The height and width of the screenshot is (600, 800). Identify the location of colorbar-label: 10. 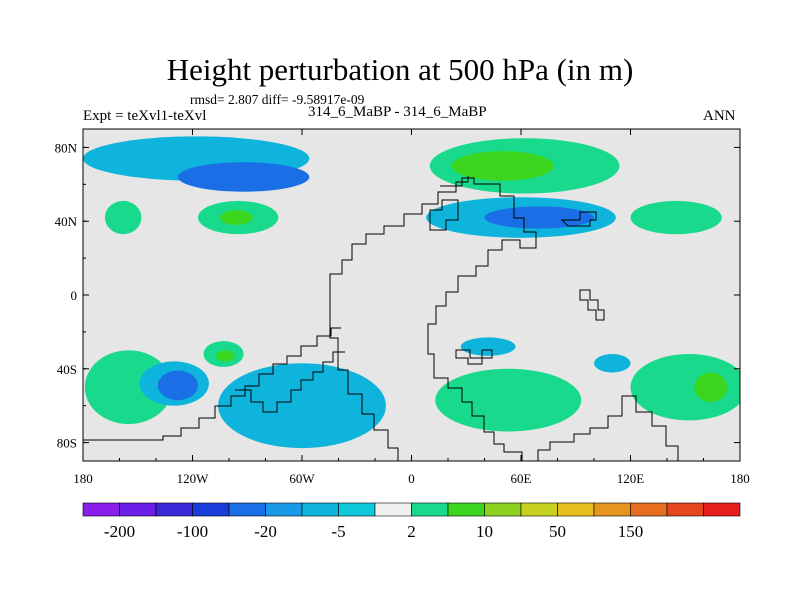
(484, 531).